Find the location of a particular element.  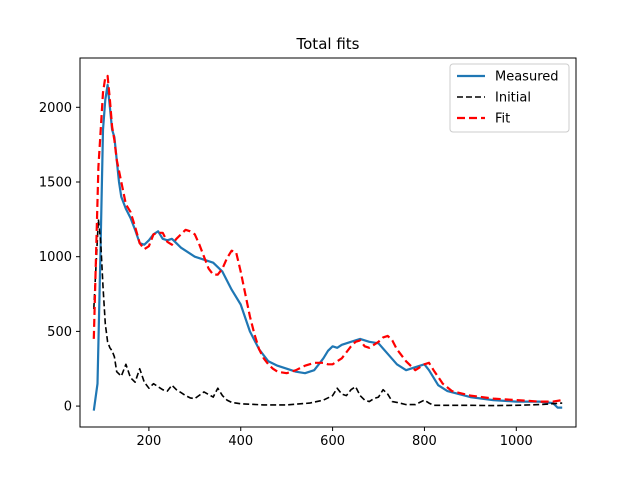

x-tick-label: 400 is located at coordinates (240, 441).